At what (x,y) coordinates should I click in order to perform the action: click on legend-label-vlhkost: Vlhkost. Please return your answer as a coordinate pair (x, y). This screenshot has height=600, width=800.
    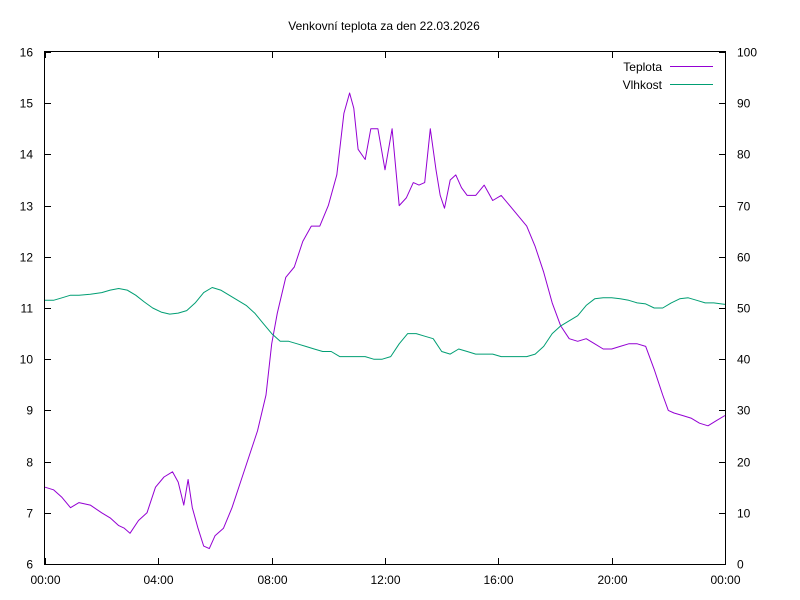
    Looking at the image, I should click on (643, 85).